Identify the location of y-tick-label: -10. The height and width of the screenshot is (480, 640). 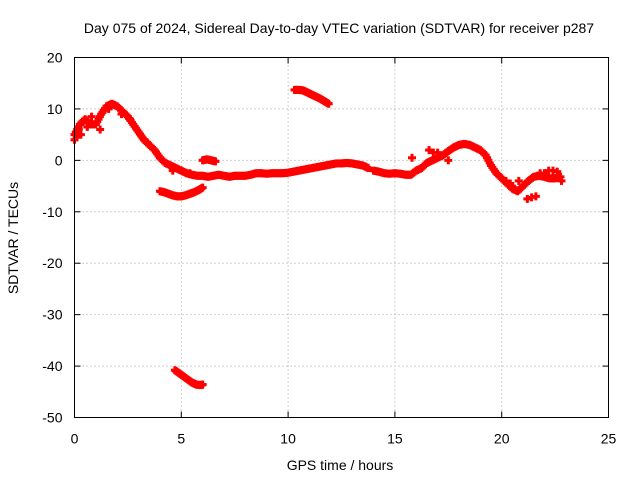
(52, 212).